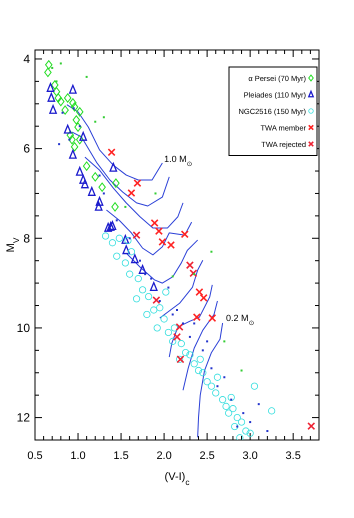 The height and width of the screenshot is (518, 354). What do you see at coordinates (23, 417) in the screenshot?
I see `y-tick-label: 12` at bounding box center [23, 417].